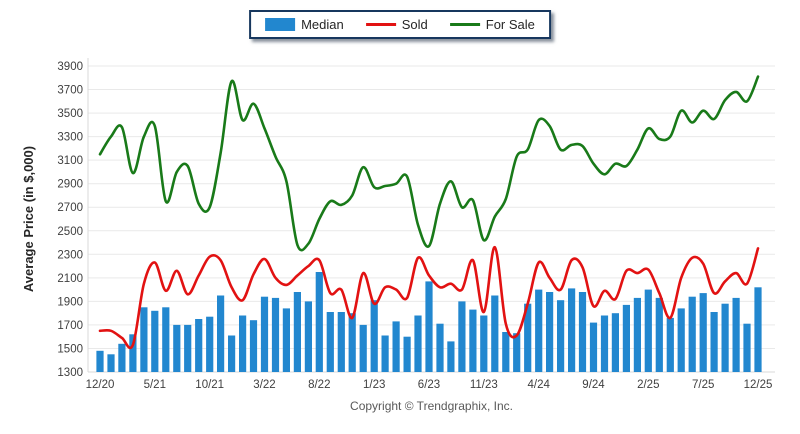  I want to click on legend-item-median: Median, so click(304, 24).